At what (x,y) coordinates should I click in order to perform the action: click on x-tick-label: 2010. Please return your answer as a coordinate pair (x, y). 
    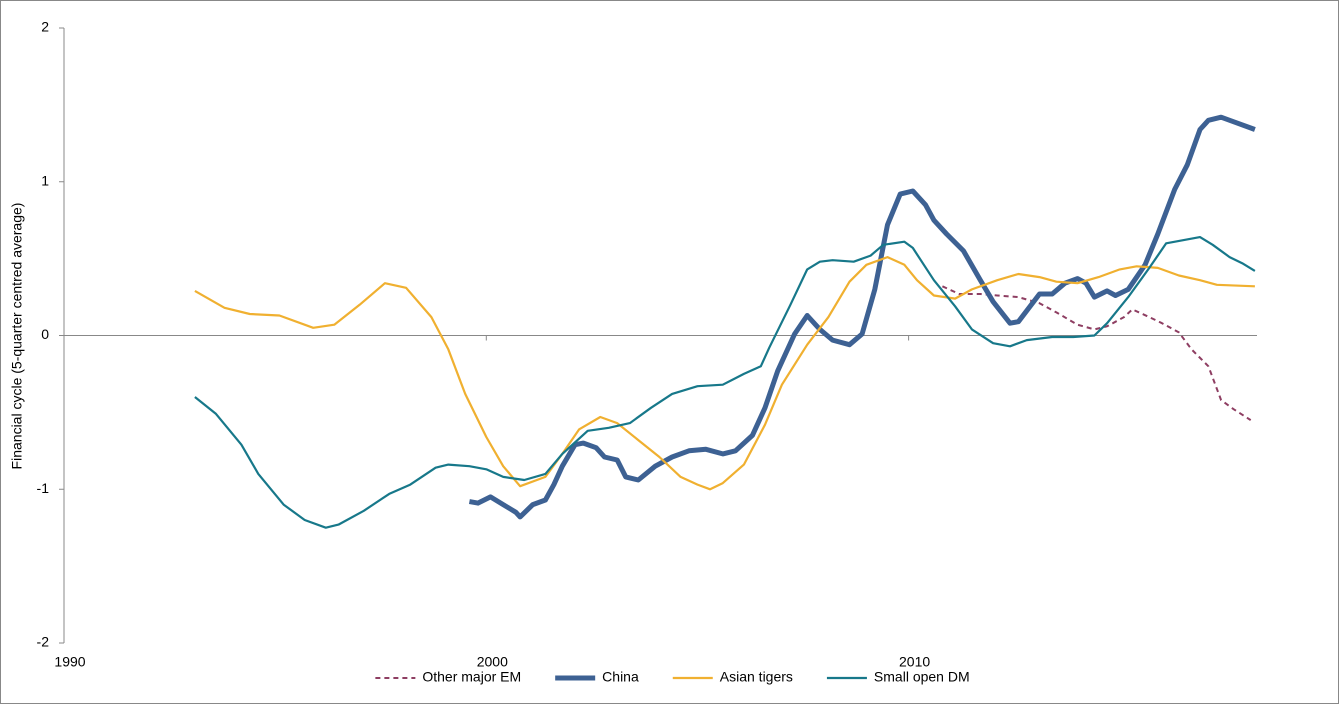
    Looking at the image, I should click on (914, 662).